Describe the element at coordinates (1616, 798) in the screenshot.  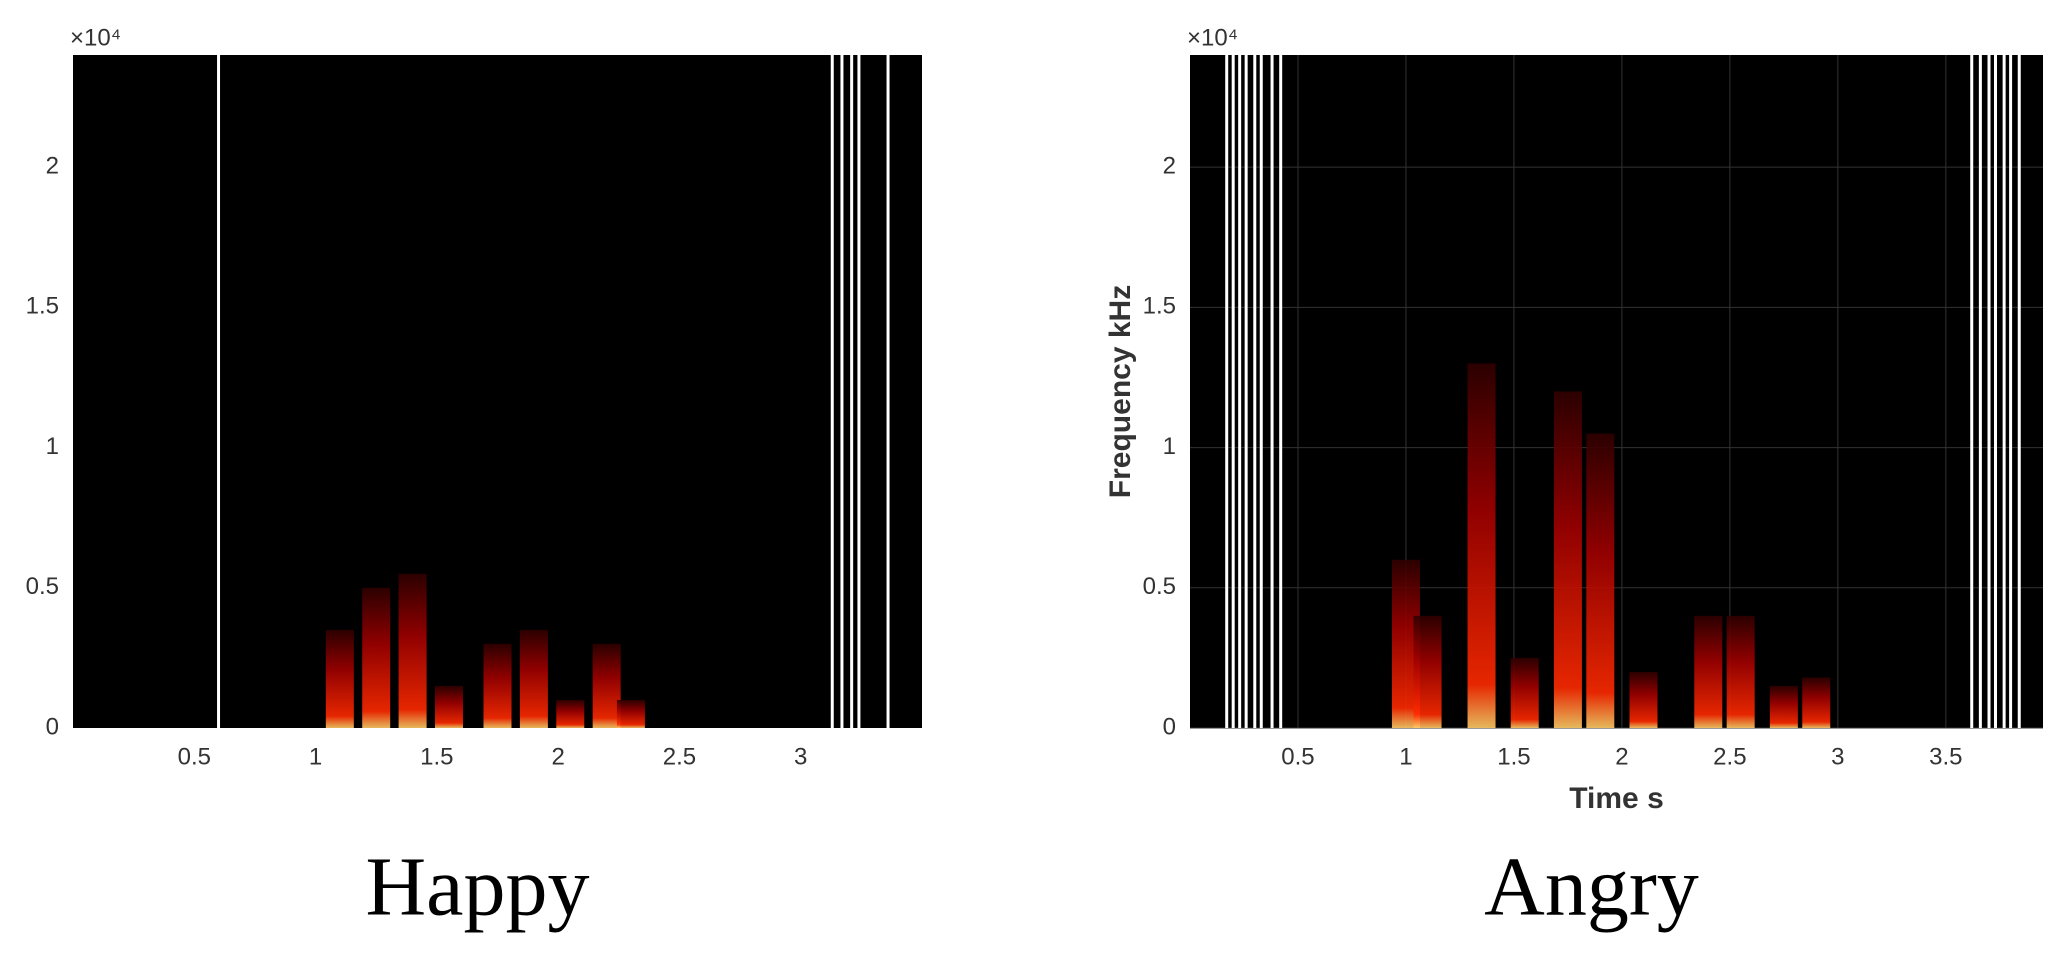
I see `x-axis-label: Time s` at that location.